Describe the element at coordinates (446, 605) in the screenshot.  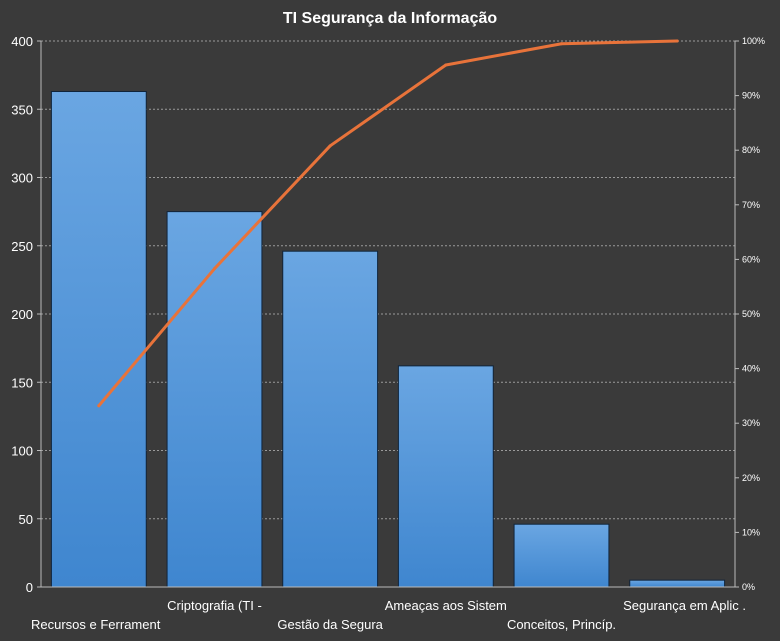
I see `x-tick-label: Ameaças aos Sistem` at that location.